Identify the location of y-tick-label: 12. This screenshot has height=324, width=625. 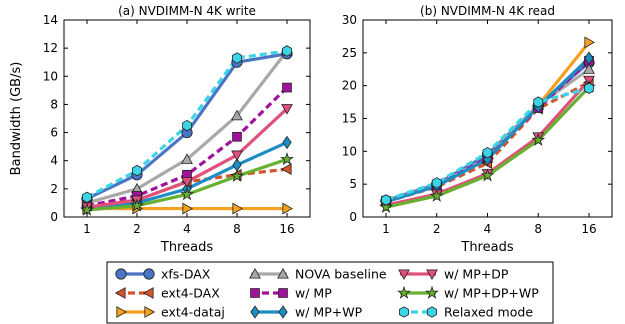
(50, 48).